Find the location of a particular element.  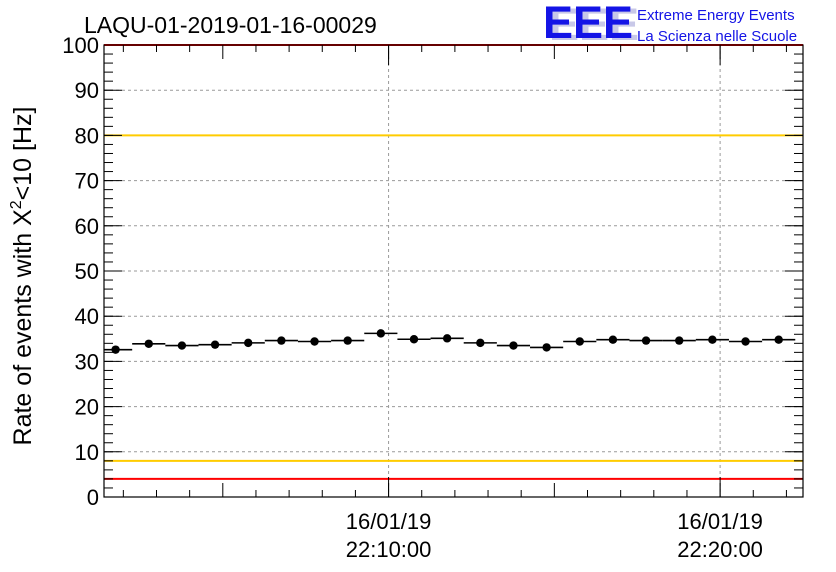

logo-mark: EEE is located at coordinates (588, 24).